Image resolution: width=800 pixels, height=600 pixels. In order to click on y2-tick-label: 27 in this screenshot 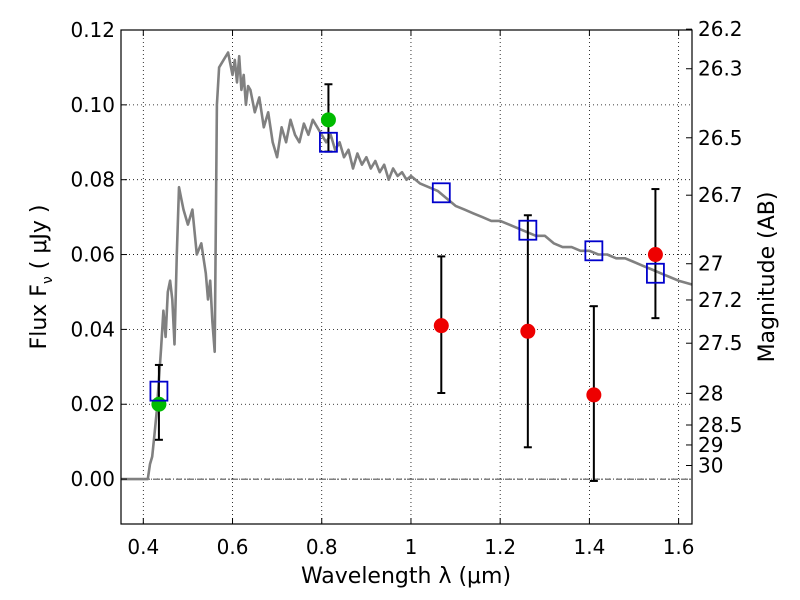, I will do `click(710, 264)`.